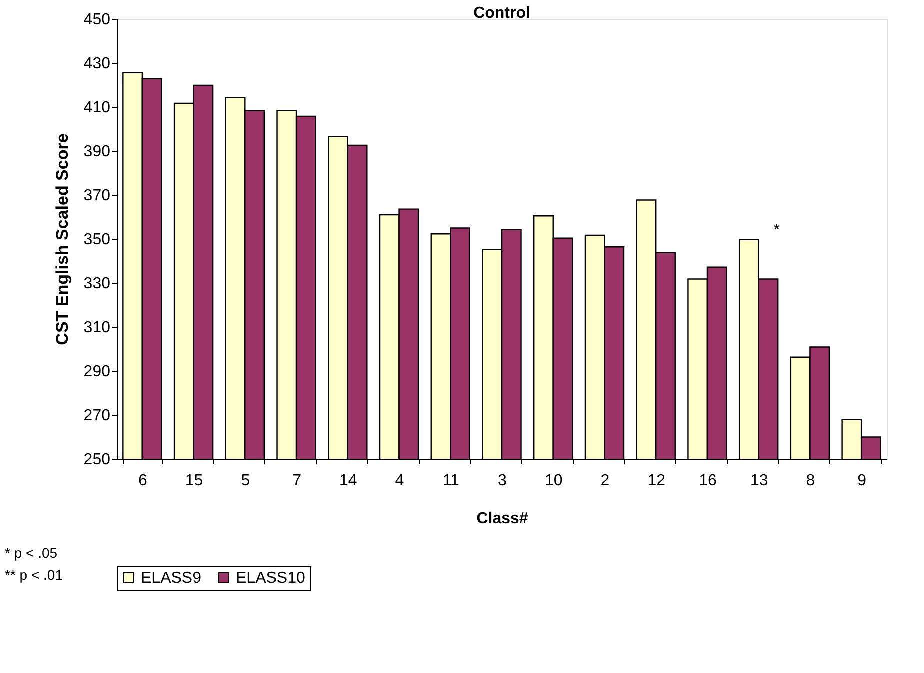  I want to click on x-tick-label: 6, so click(143, 481).